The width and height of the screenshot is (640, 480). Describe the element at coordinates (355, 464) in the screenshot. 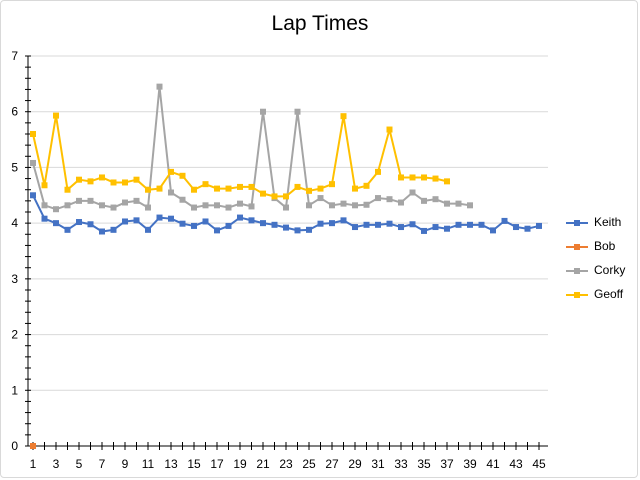

I see `x-tick-label: 29` at that location.